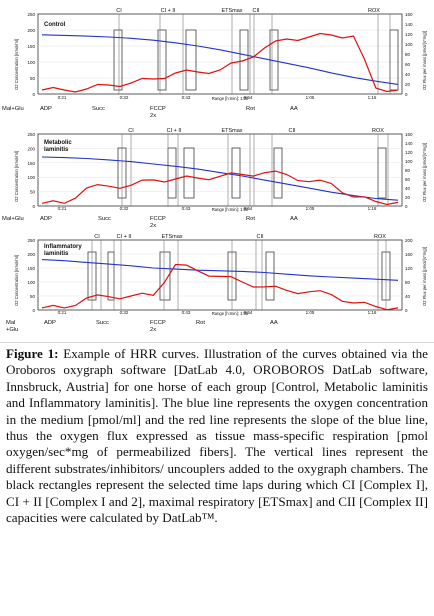  What do you see at coordinates (248, 312) in the screenshot?
I see `time-tick-label: 0:54` at bounding box center [248, 312].